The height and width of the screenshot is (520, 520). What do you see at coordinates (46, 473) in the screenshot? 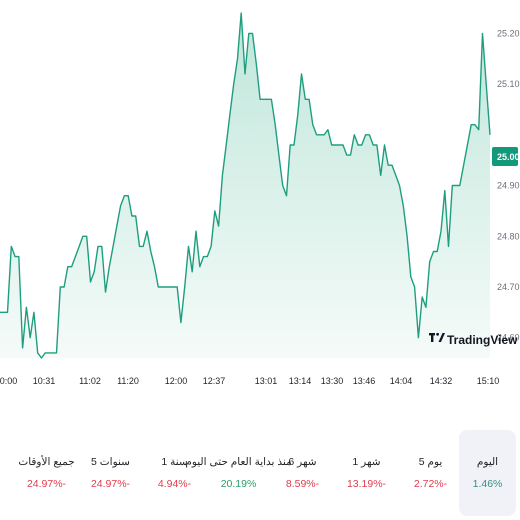
I see `period-tab: جميع الأوقات 24.97%-` at bounding box center [46, 473].